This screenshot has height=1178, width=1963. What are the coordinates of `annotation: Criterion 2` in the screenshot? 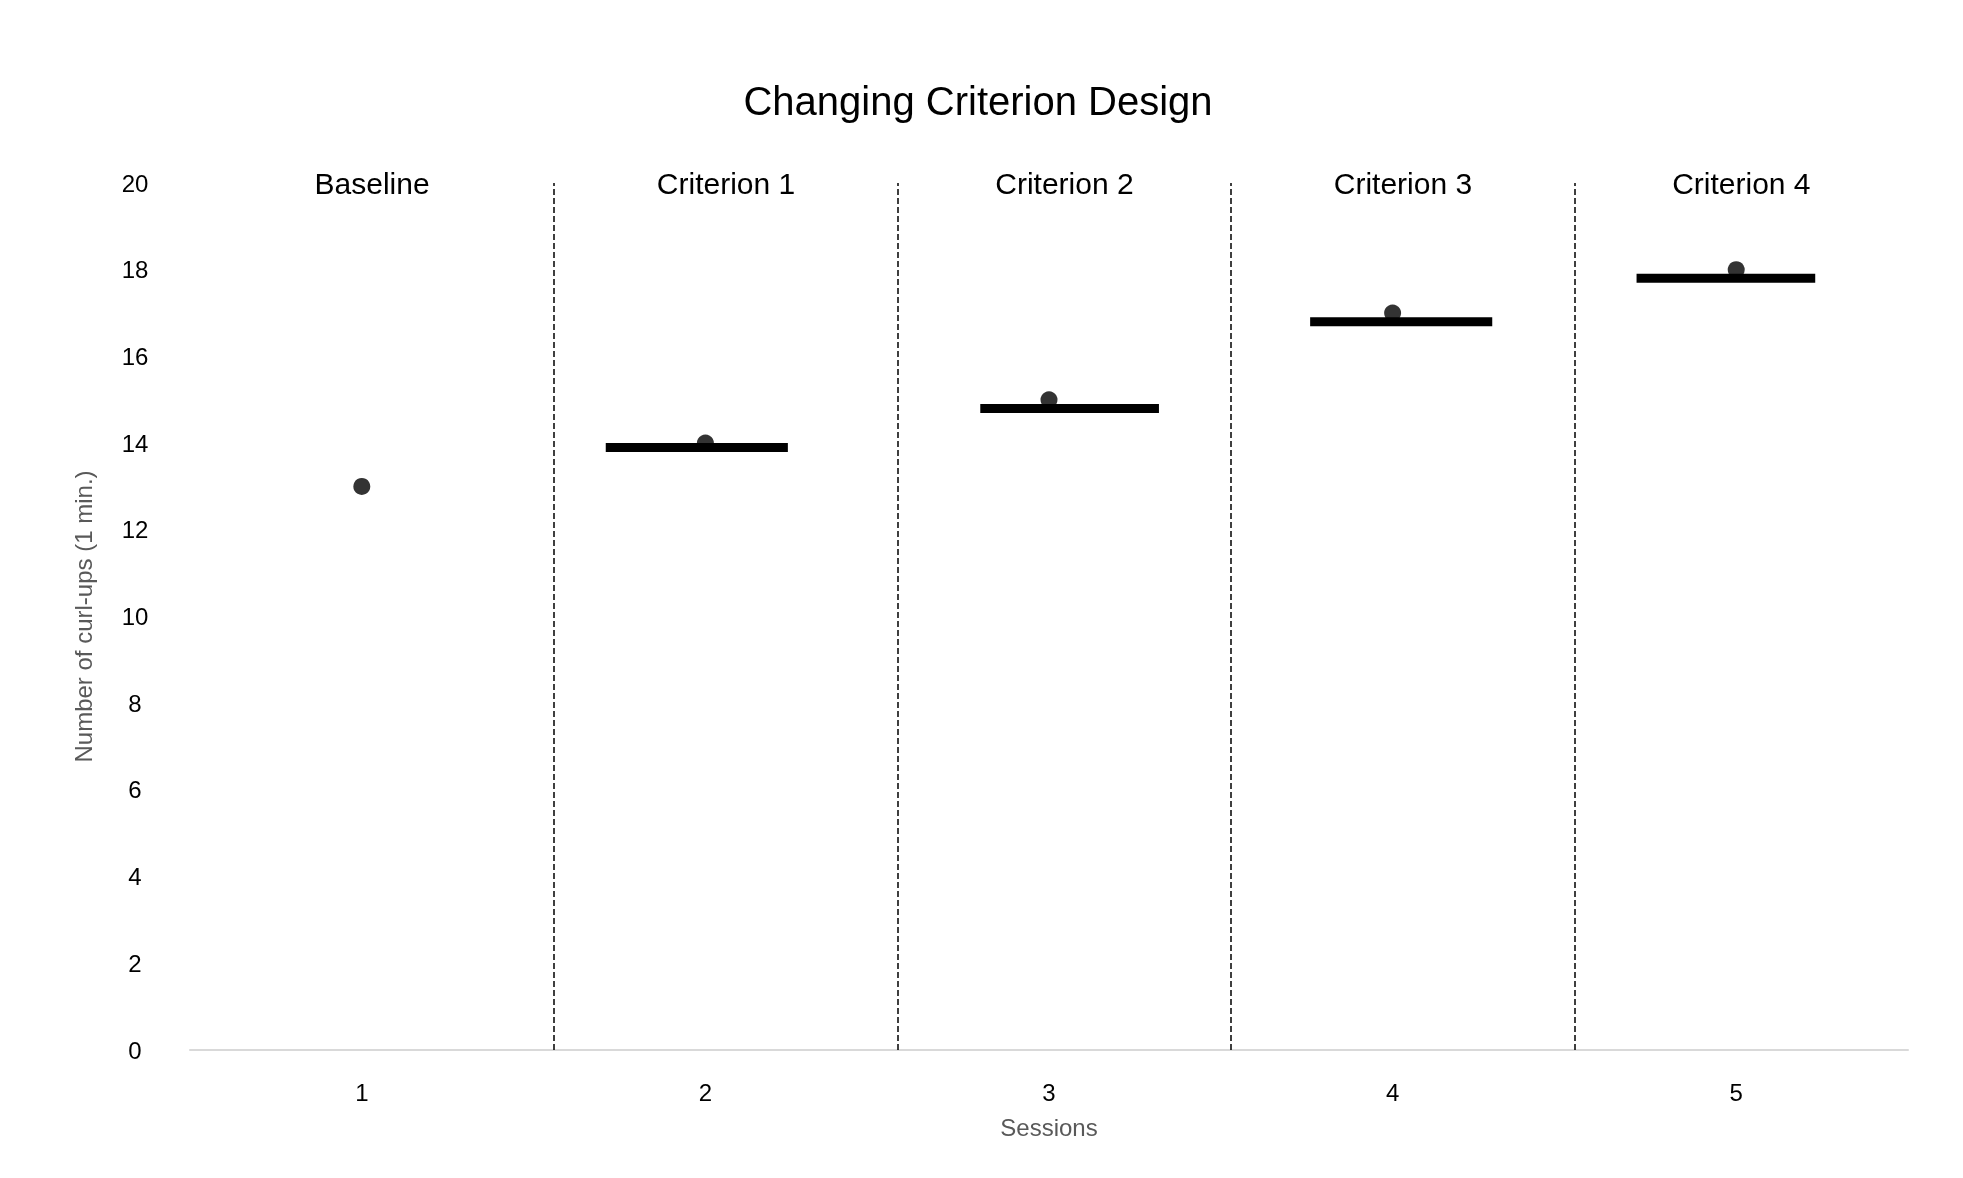 It's located at (1064, 183).